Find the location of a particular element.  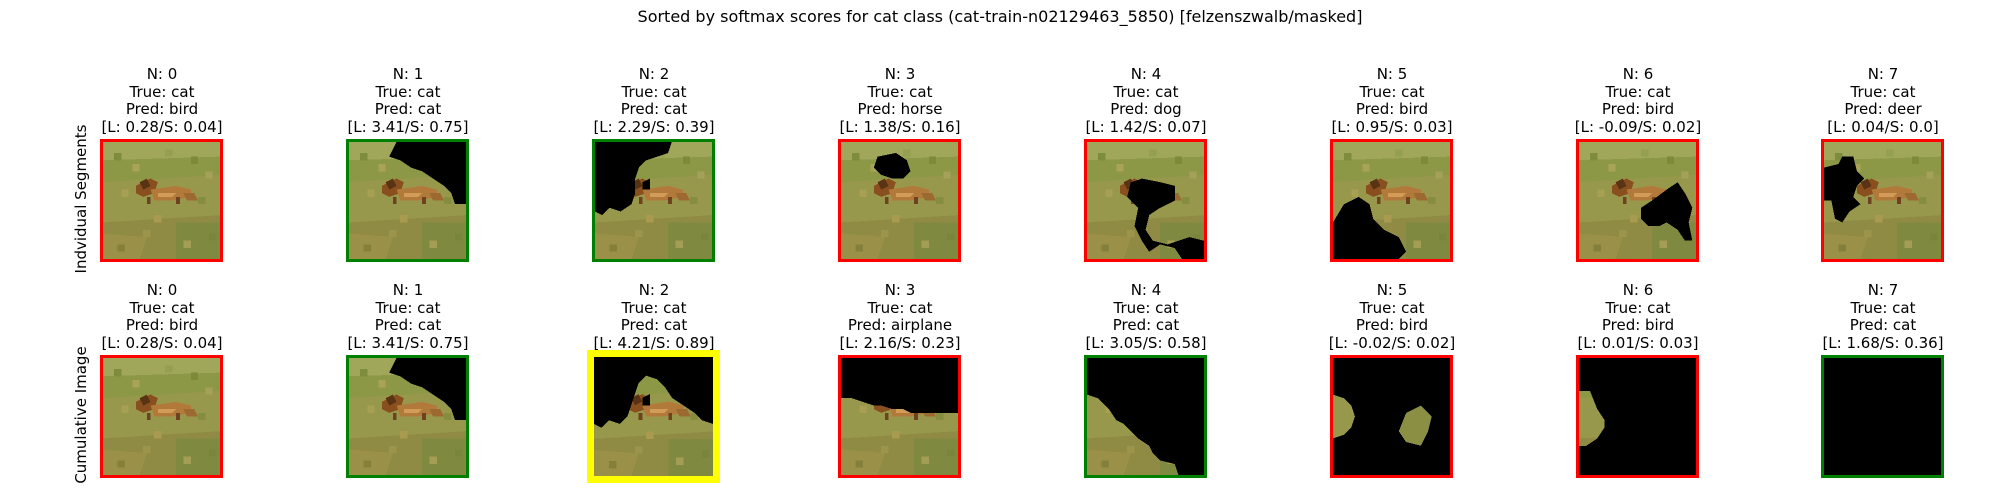

score-label: [L: 0.04/S: 0.0] is located at coordinates (1883, 126).